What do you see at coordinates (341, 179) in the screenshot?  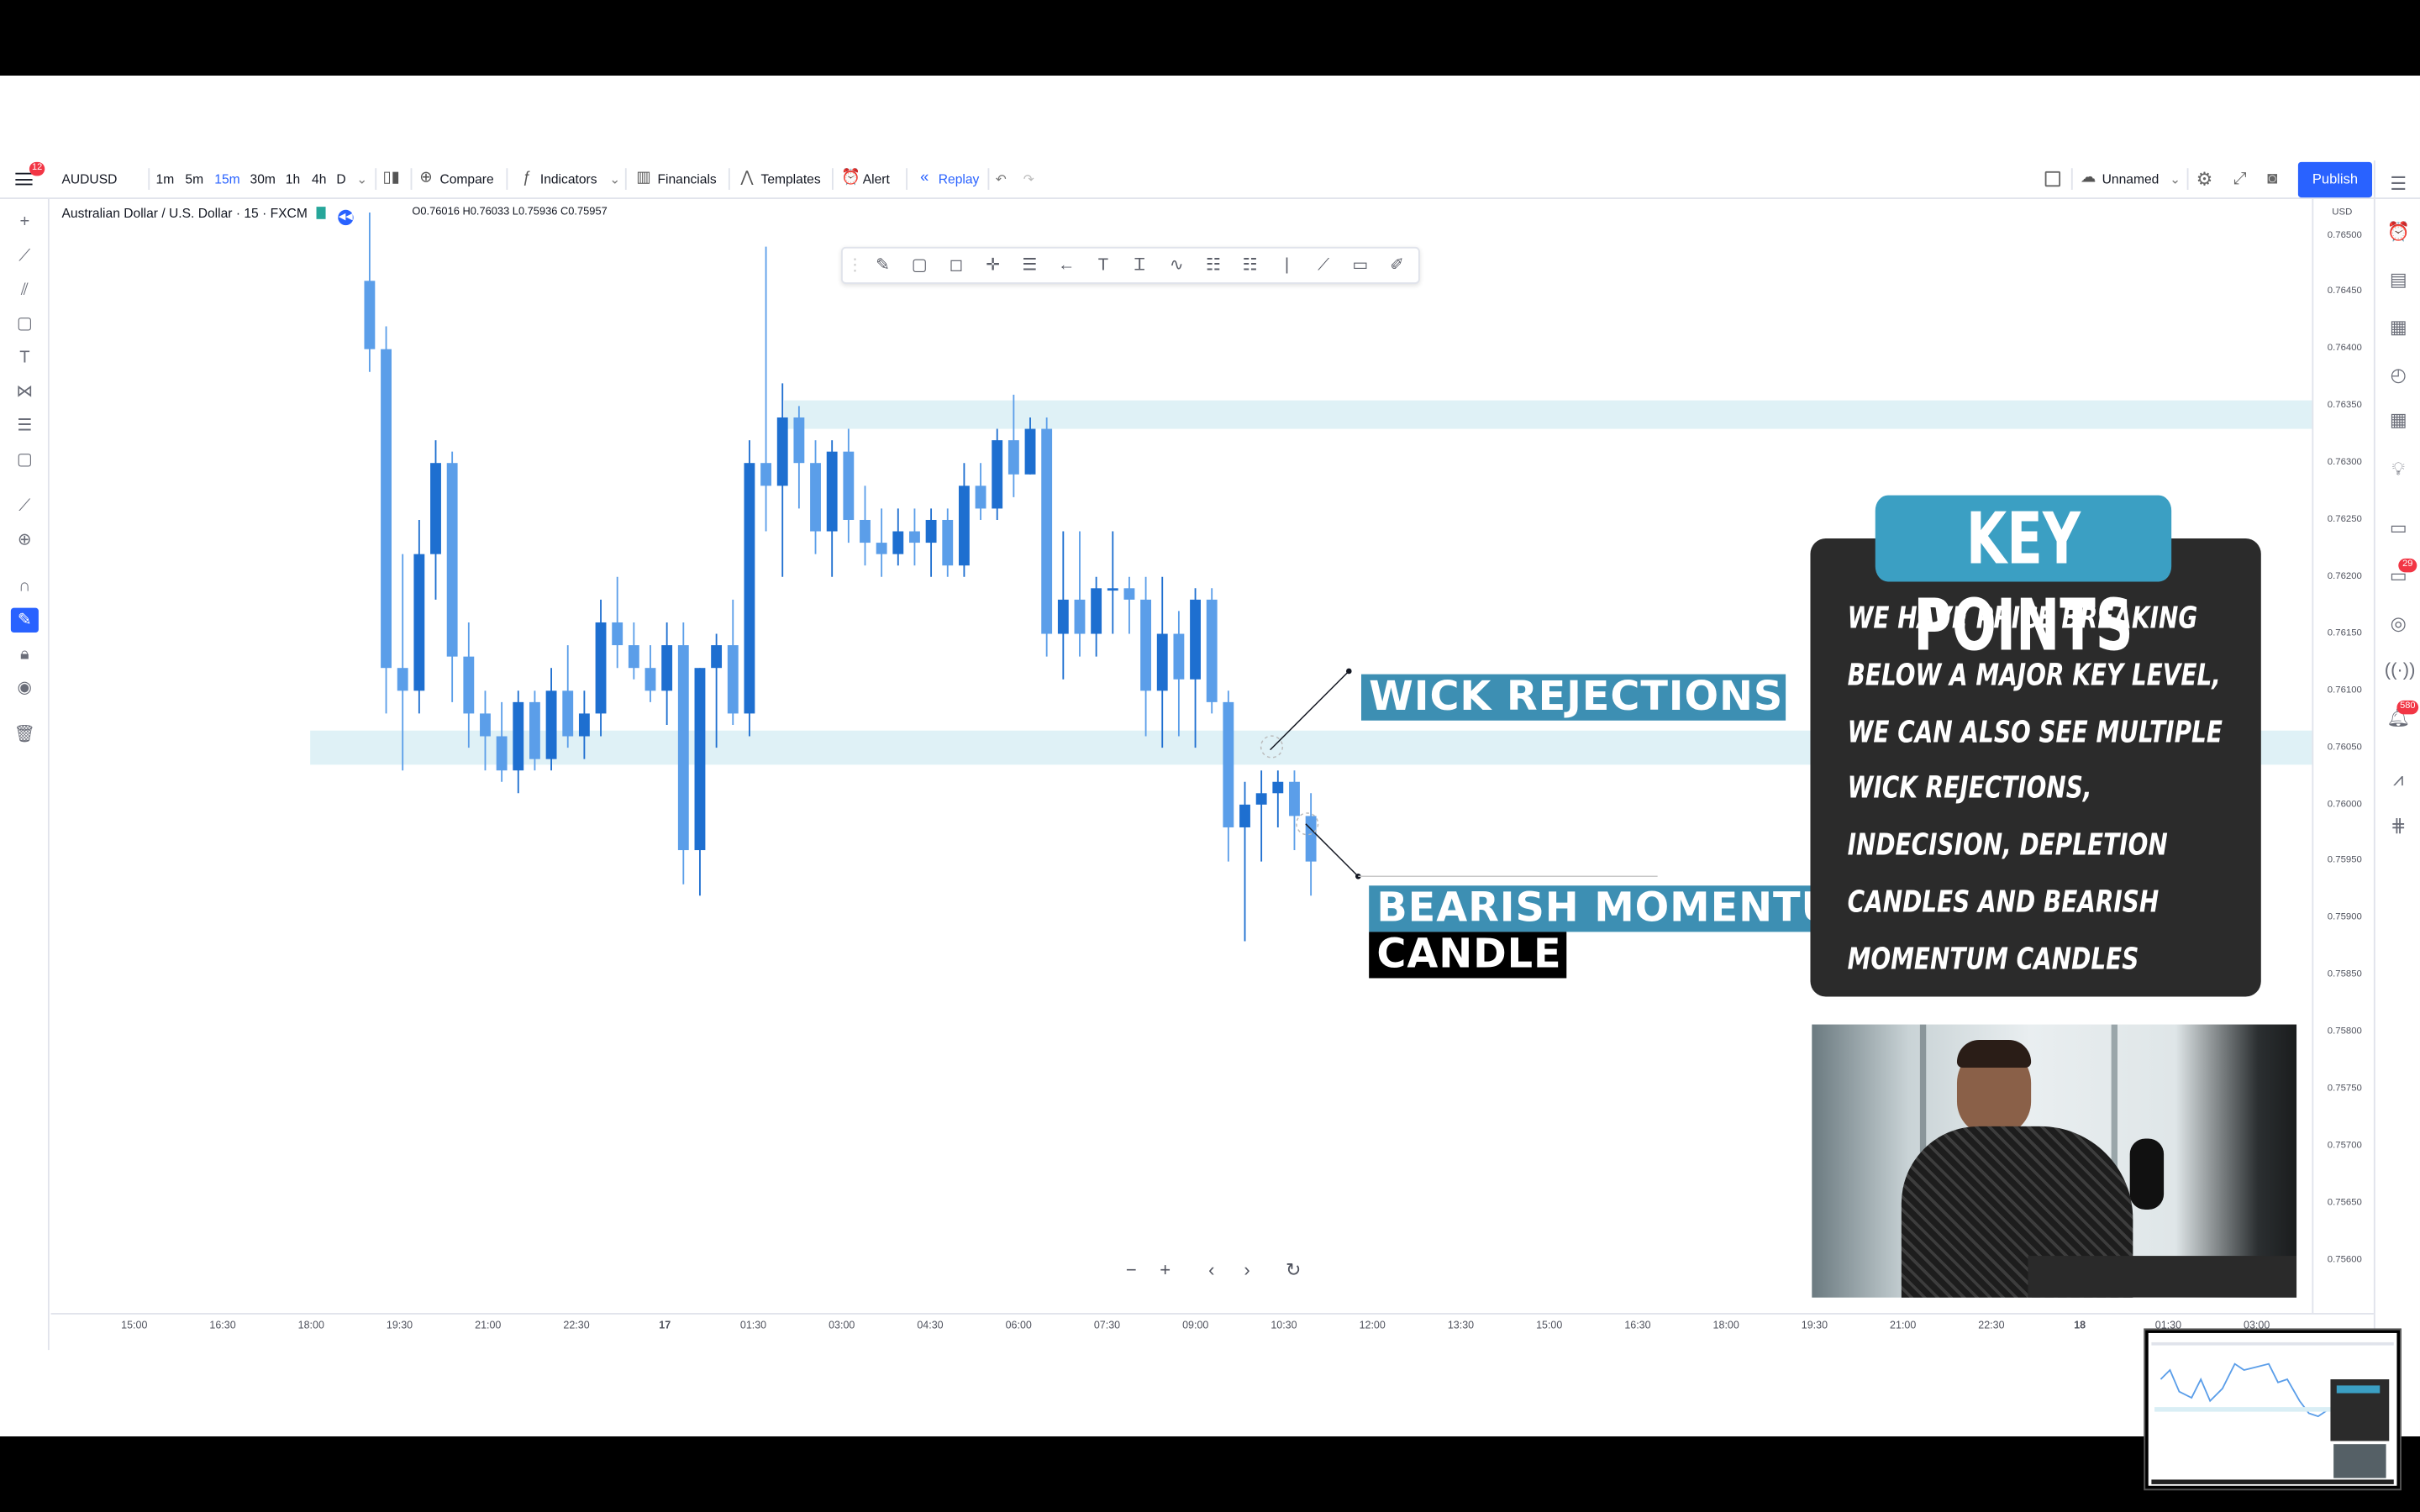 I see `interval-D: D` at bounding box center [341, 179].